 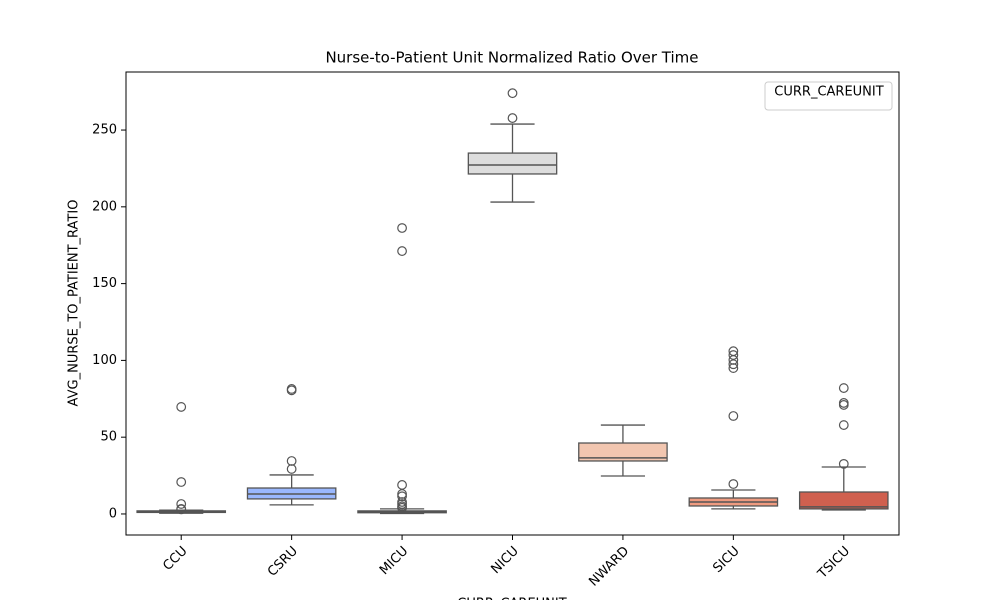 I want to click on legend-box, so click(x=828, y=96).